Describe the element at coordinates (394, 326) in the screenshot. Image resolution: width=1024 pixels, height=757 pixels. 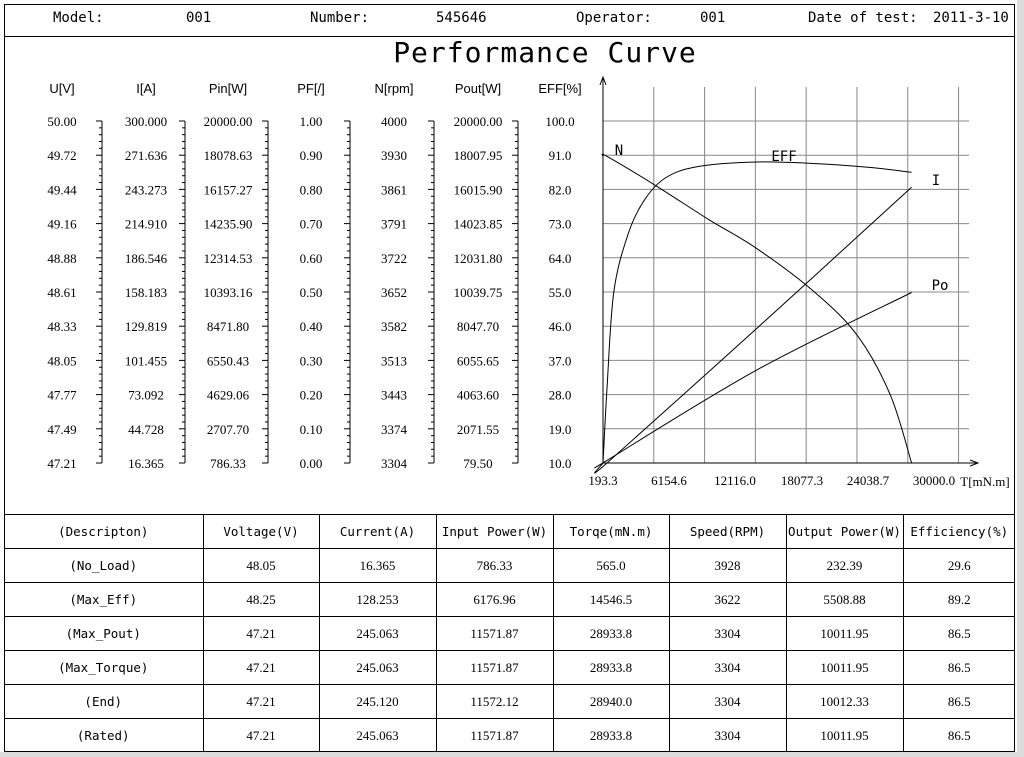
I see `scale-tick-n: 3582` at that location.